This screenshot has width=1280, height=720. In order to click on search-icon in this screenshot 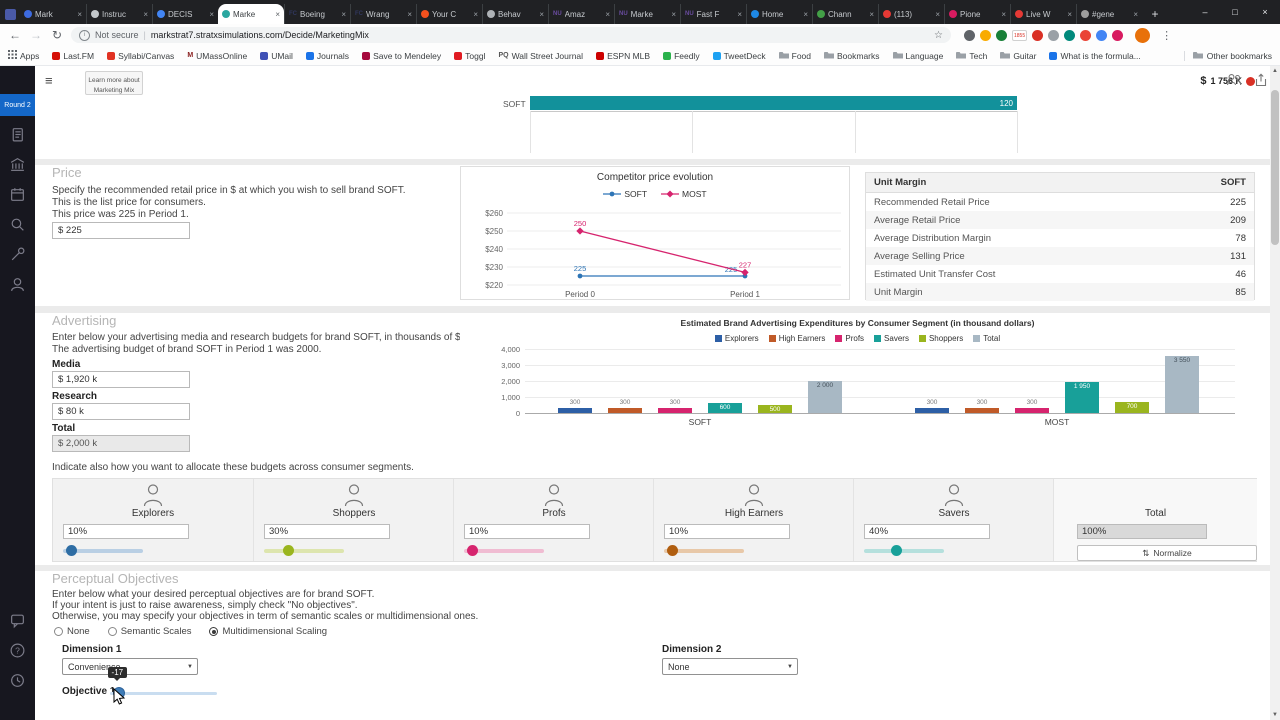, I will do `click(17, 224)`.